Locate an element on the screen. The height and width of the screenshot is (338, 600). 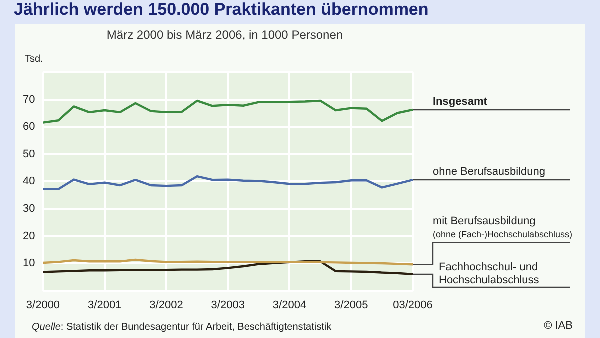
x-tick-label: 3/2004 is located at coordinates (289, 305).